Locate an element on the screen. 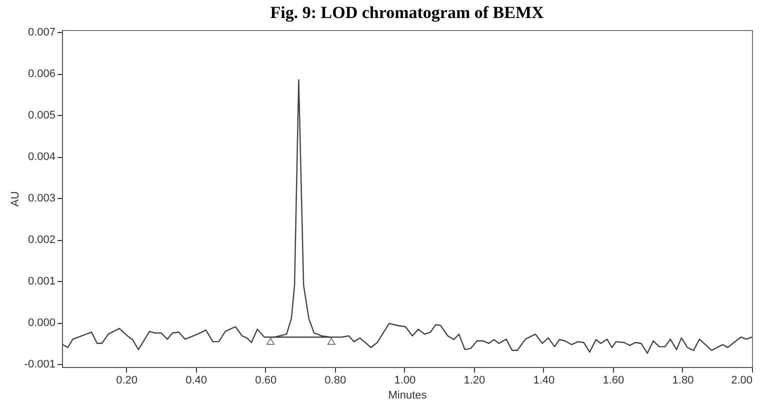 Image resolution: width=767 pixels, height=406 pixels. y-tick-label: 0.004 is located at coordinates (42, 157).